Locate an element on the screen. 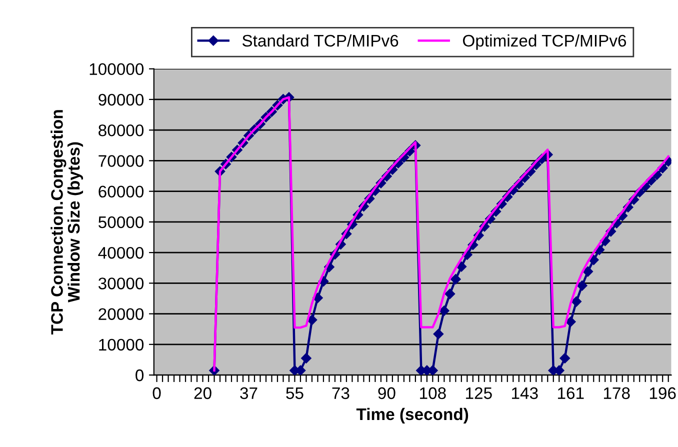  legend-label: Standard TCP/MIPv6 is located at coordinates (320, 40).